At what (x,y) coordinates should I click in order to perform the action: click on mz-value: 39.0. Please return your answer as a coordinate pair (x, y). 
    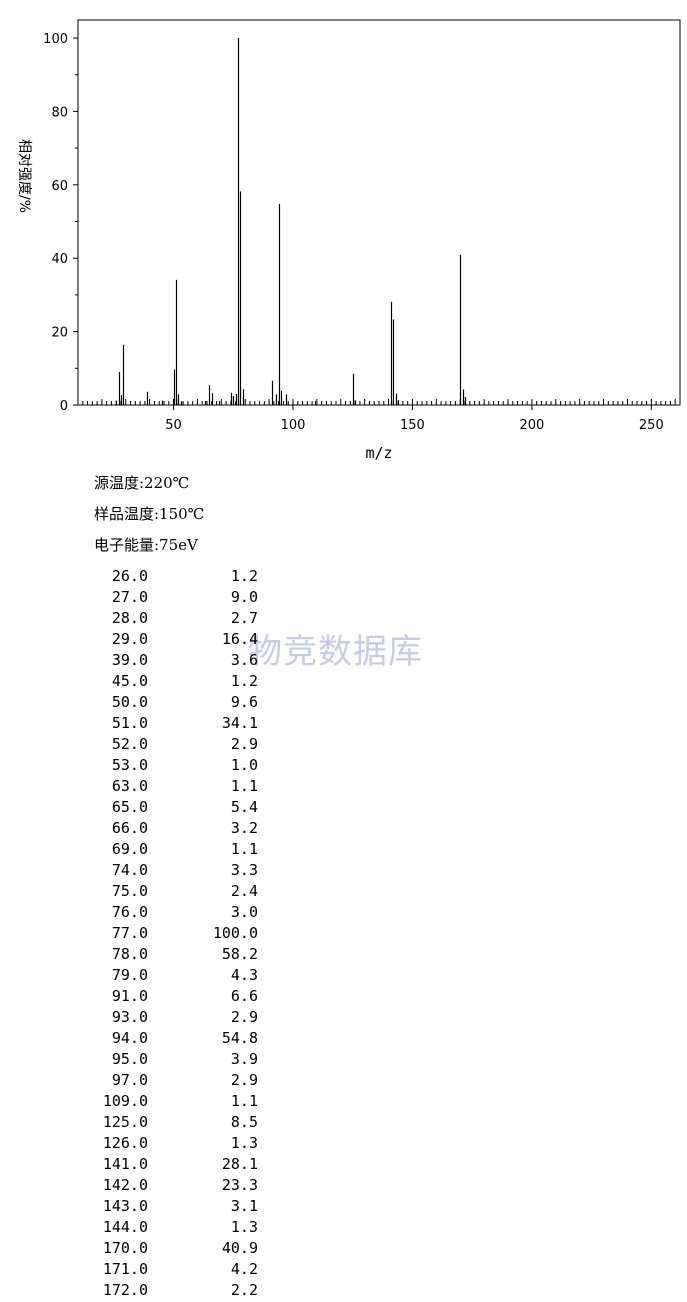
    Looking at the image, I should click on (129, 660).